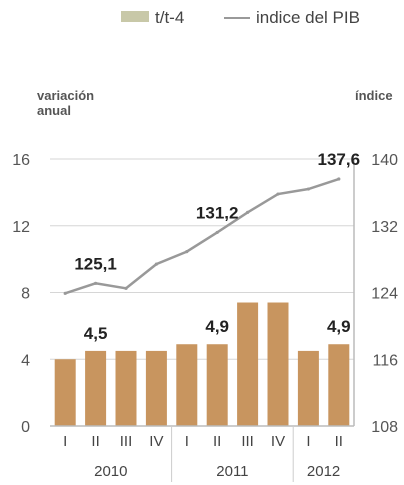  What do you see at coordinates (308, 17) in the screenshot?
I see `legend-line-label: indice del PIB` at bounding box center [308, 17].